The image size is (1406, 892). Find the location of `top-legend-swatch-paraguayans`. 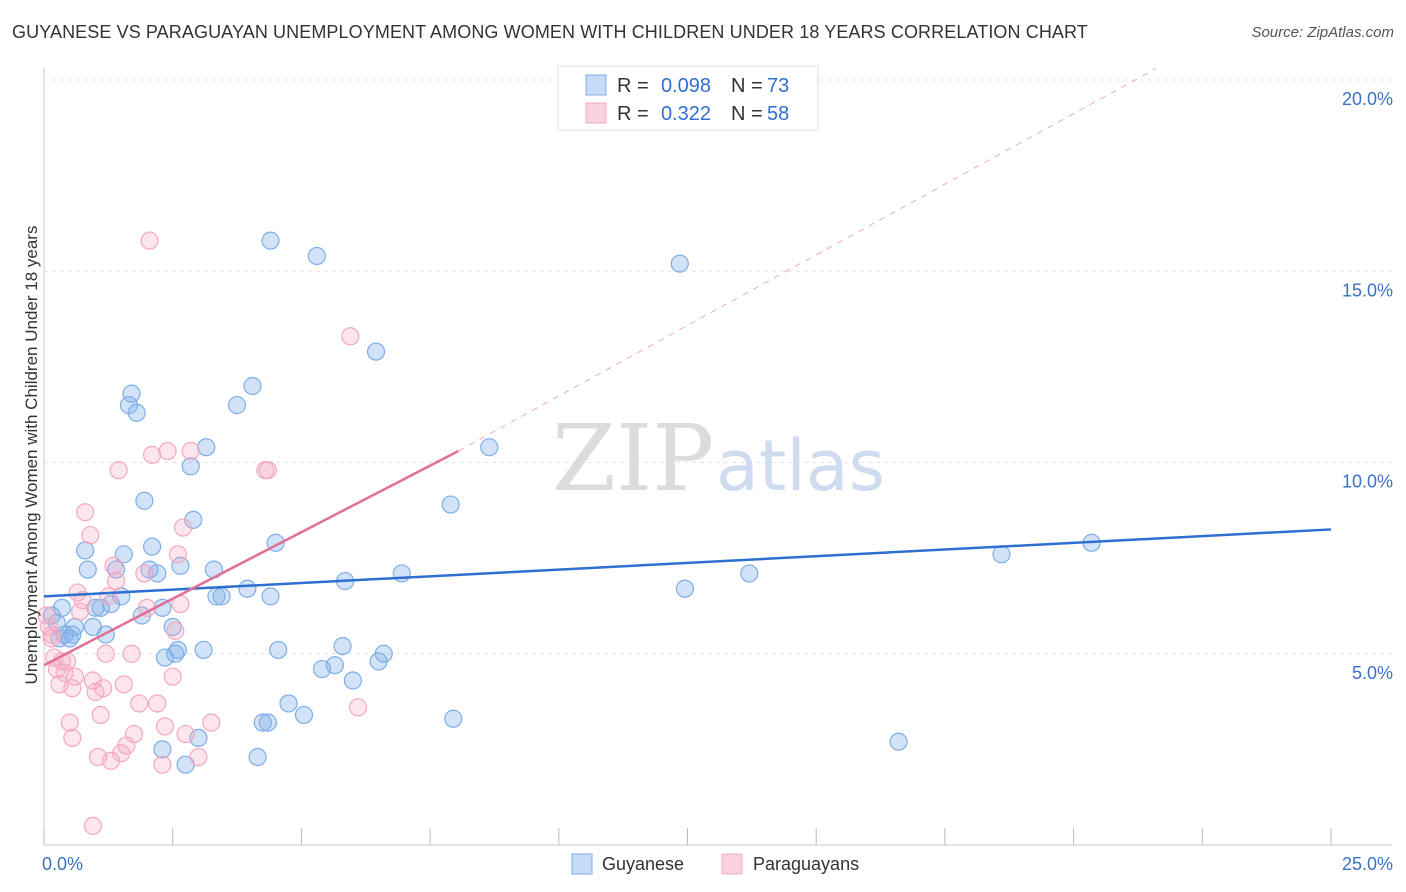

top-legend-swatch-paraguayans is located at coordinates (596, 113).